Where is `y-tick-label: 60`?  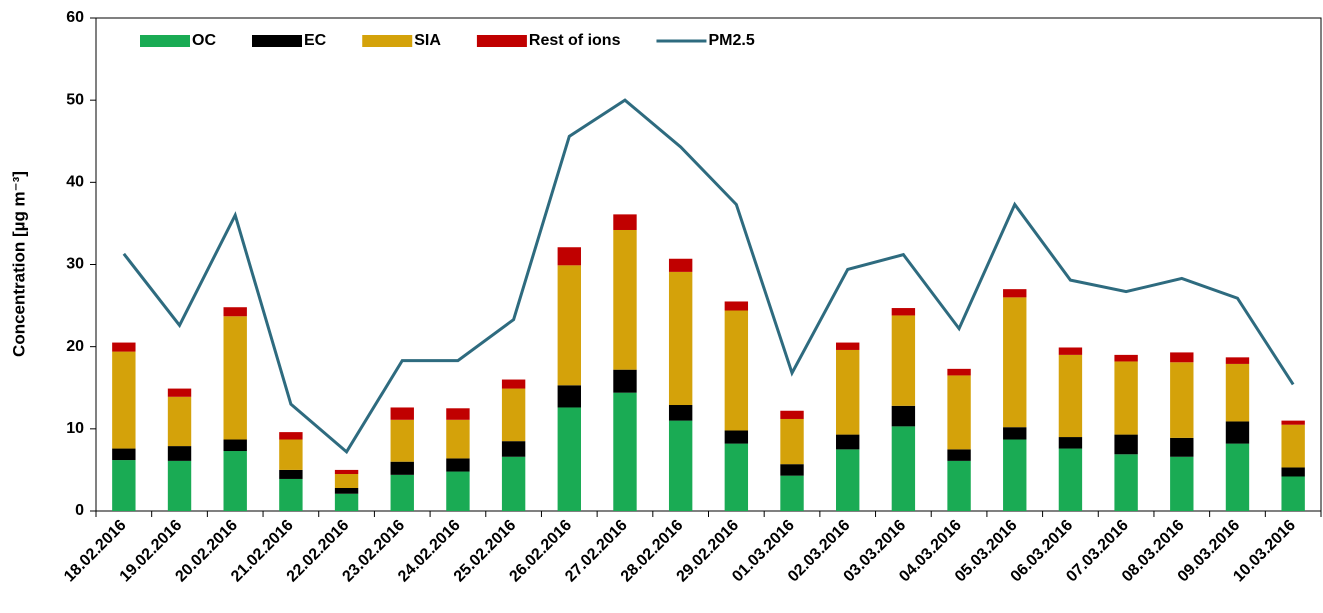 y-tick-label: 60 is located at coordinates (75, 17).